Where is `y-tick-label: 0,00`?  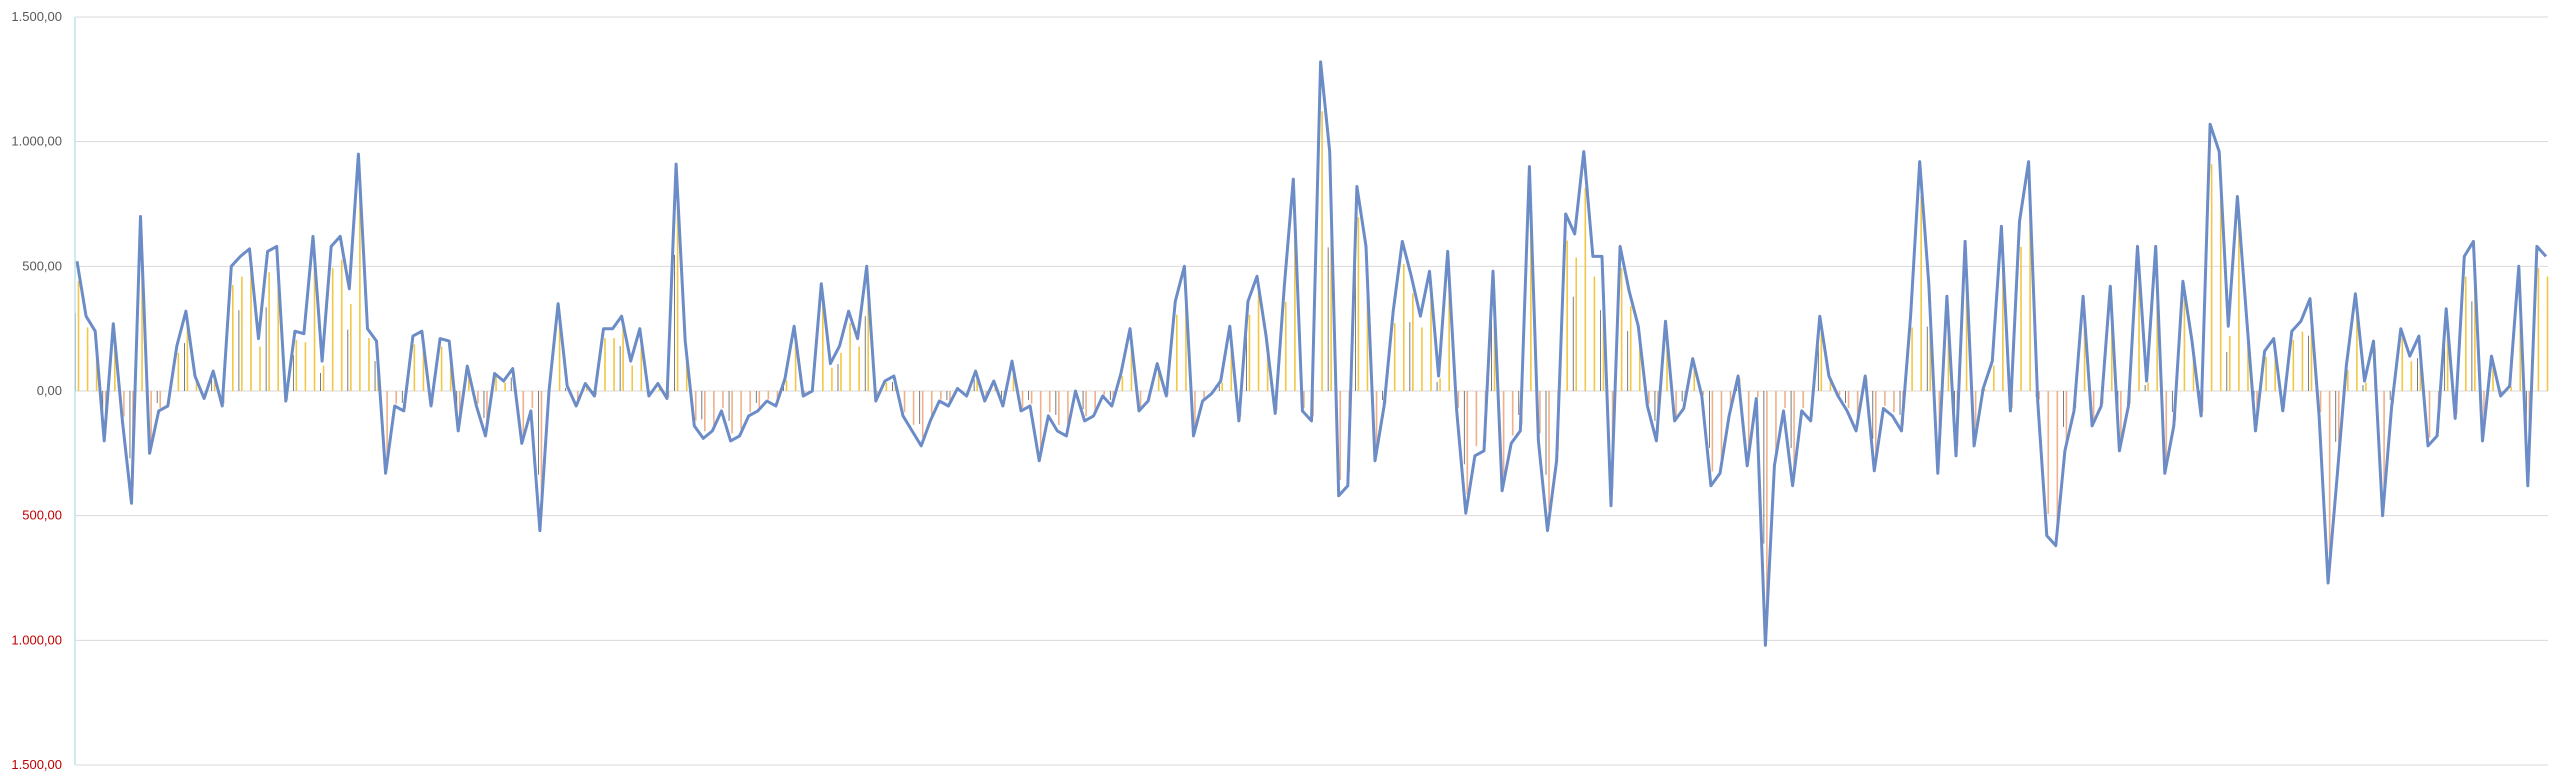 y-tick-label: 0,00 is located at coordinates (49, 390).